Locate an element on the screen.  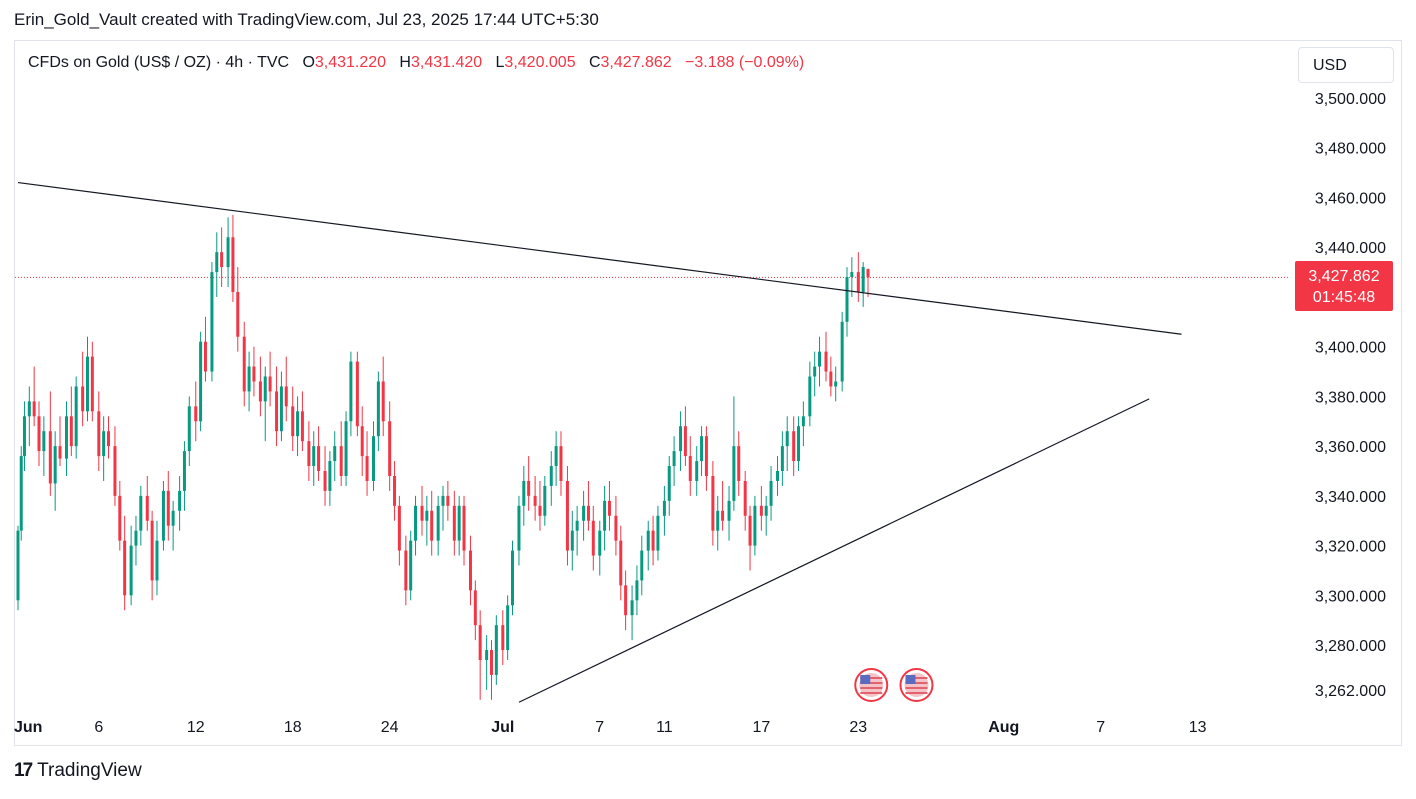
y-tick-label: 3,300.000 is located at coordinates (1350, 596).